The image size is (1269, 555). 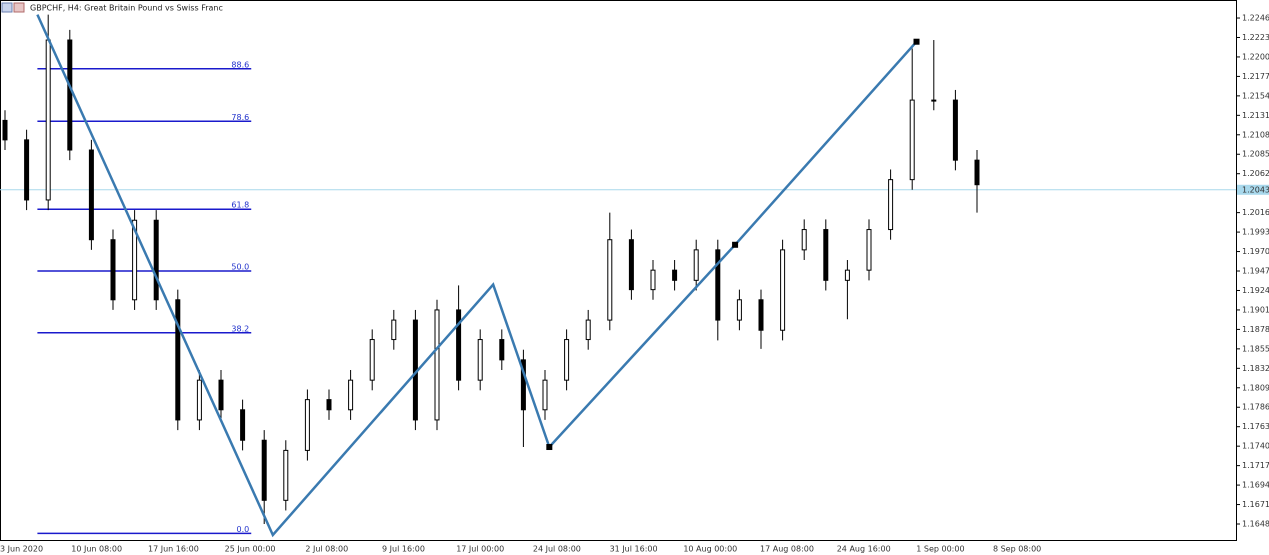 What do you see at coordinates (1255, 524) in the screenshot?
I see `y-tick-label: 1.16480` at bounding box center [1255, 524].